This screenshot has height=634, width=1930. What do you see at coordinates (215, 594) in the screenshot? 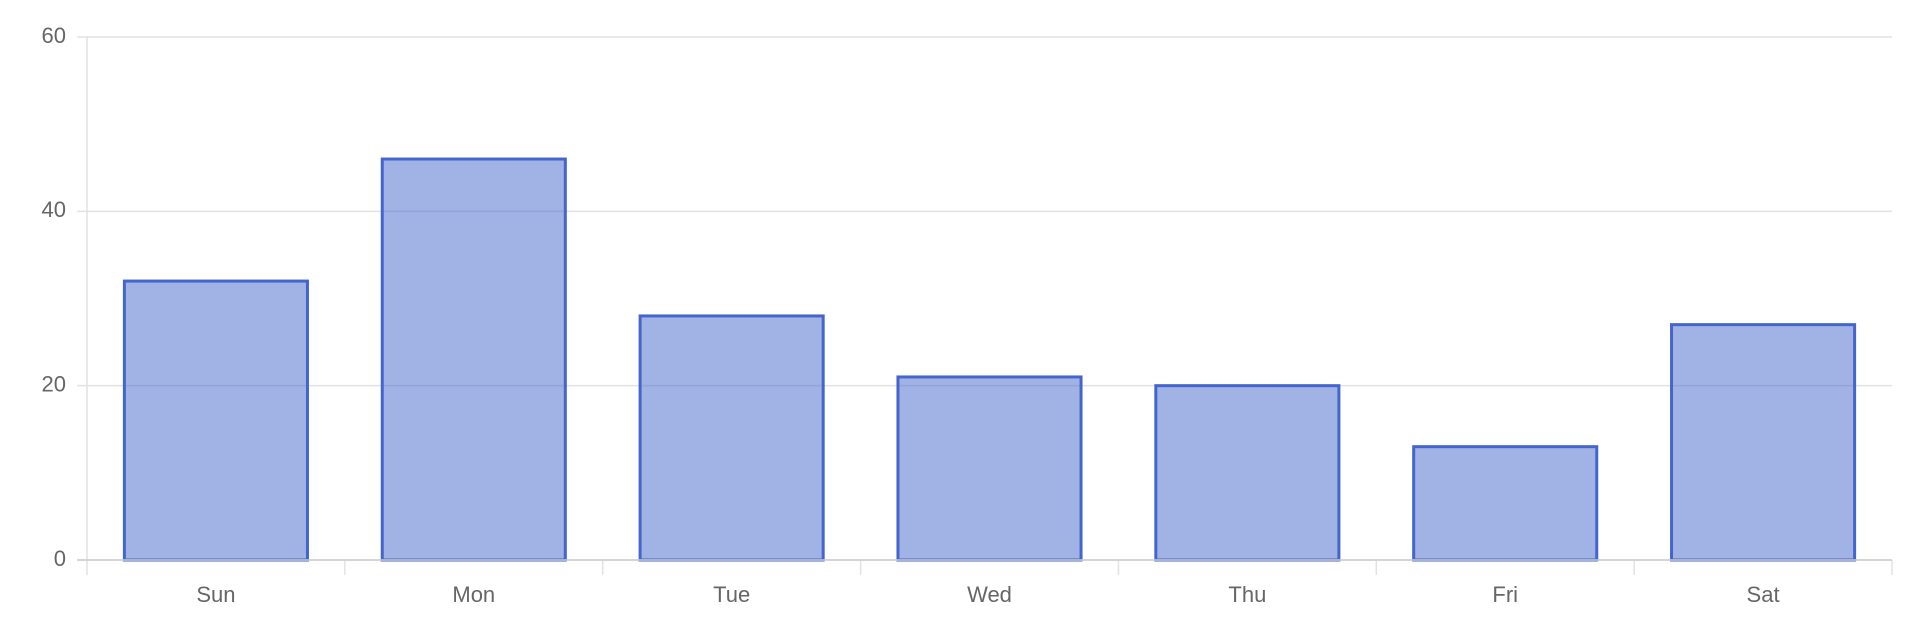
I see `x-tick-label: Sun` at bounding box center [215, 594].